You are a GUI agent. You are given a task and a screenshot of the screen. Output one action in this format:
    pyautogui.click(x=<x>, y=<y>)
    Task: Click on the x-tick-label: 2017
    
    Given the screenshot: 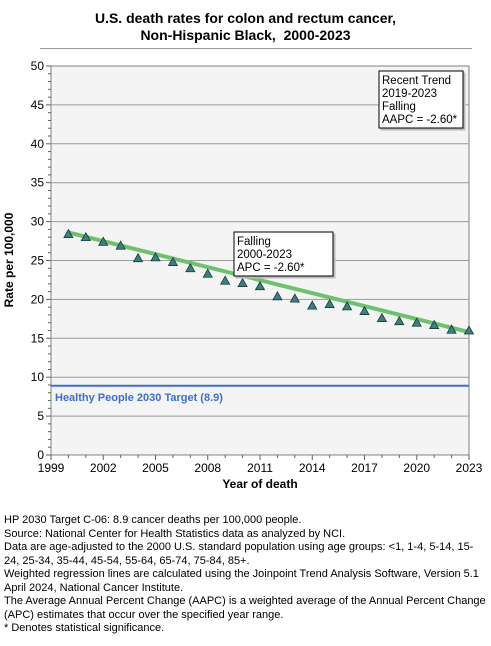 What is the action you would take?
    pyautogui.click(x=364, y=468)
    